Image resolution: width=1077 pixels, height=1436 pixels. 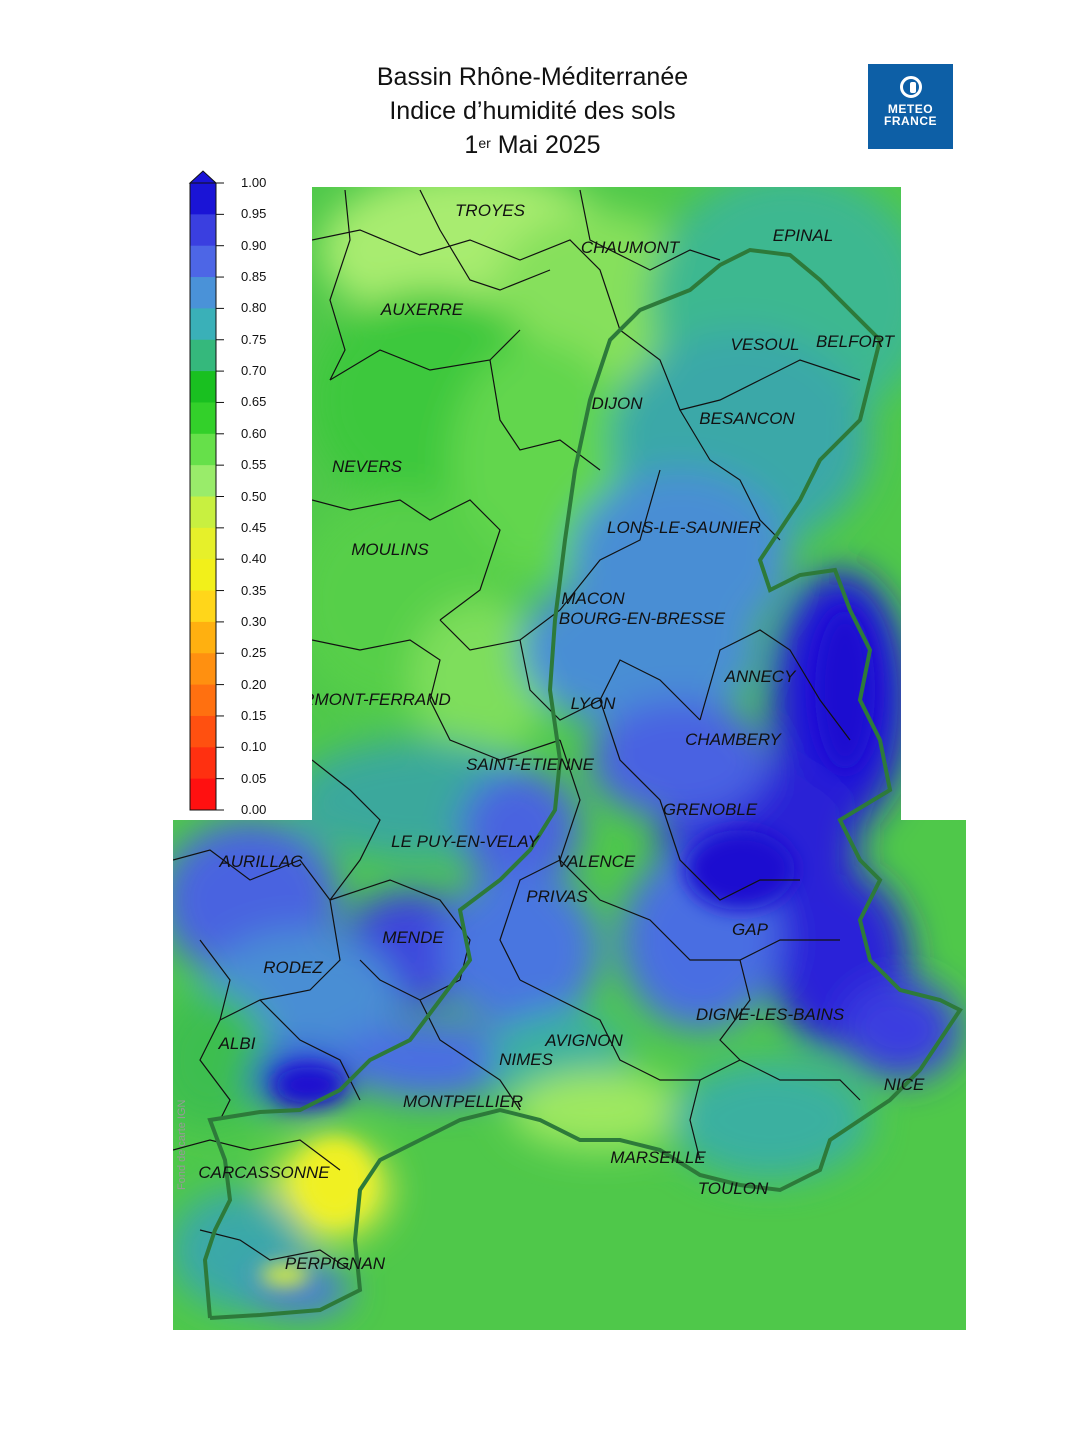 What do you see at coordinates (526, 1059) in the screenshot?
I see `city-label: NIMES` at bounding box center [526, 1059].